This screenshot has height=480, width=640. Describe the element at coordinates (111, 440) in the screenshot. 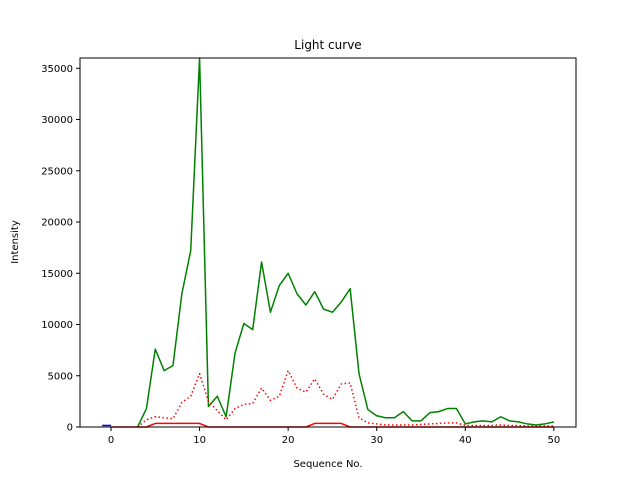

I see `x-tick-label: 0` at that location.